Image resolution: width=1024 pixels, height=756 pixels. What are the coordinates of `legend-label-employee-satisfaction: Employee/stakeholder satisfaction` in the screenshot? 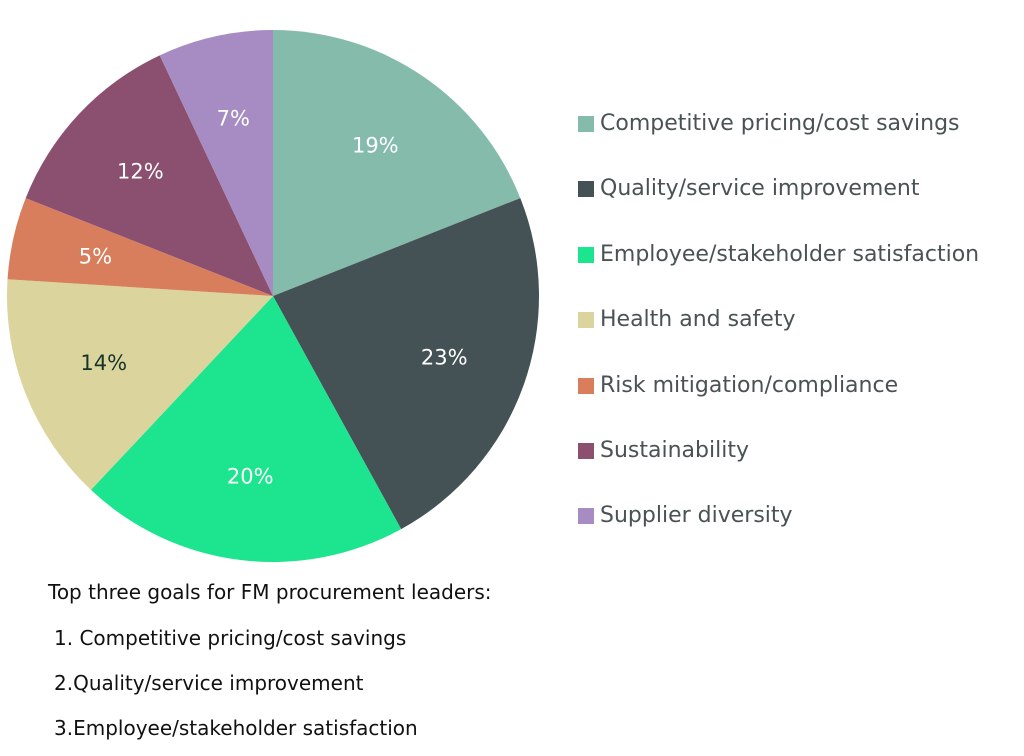 It's located at (790, 254).